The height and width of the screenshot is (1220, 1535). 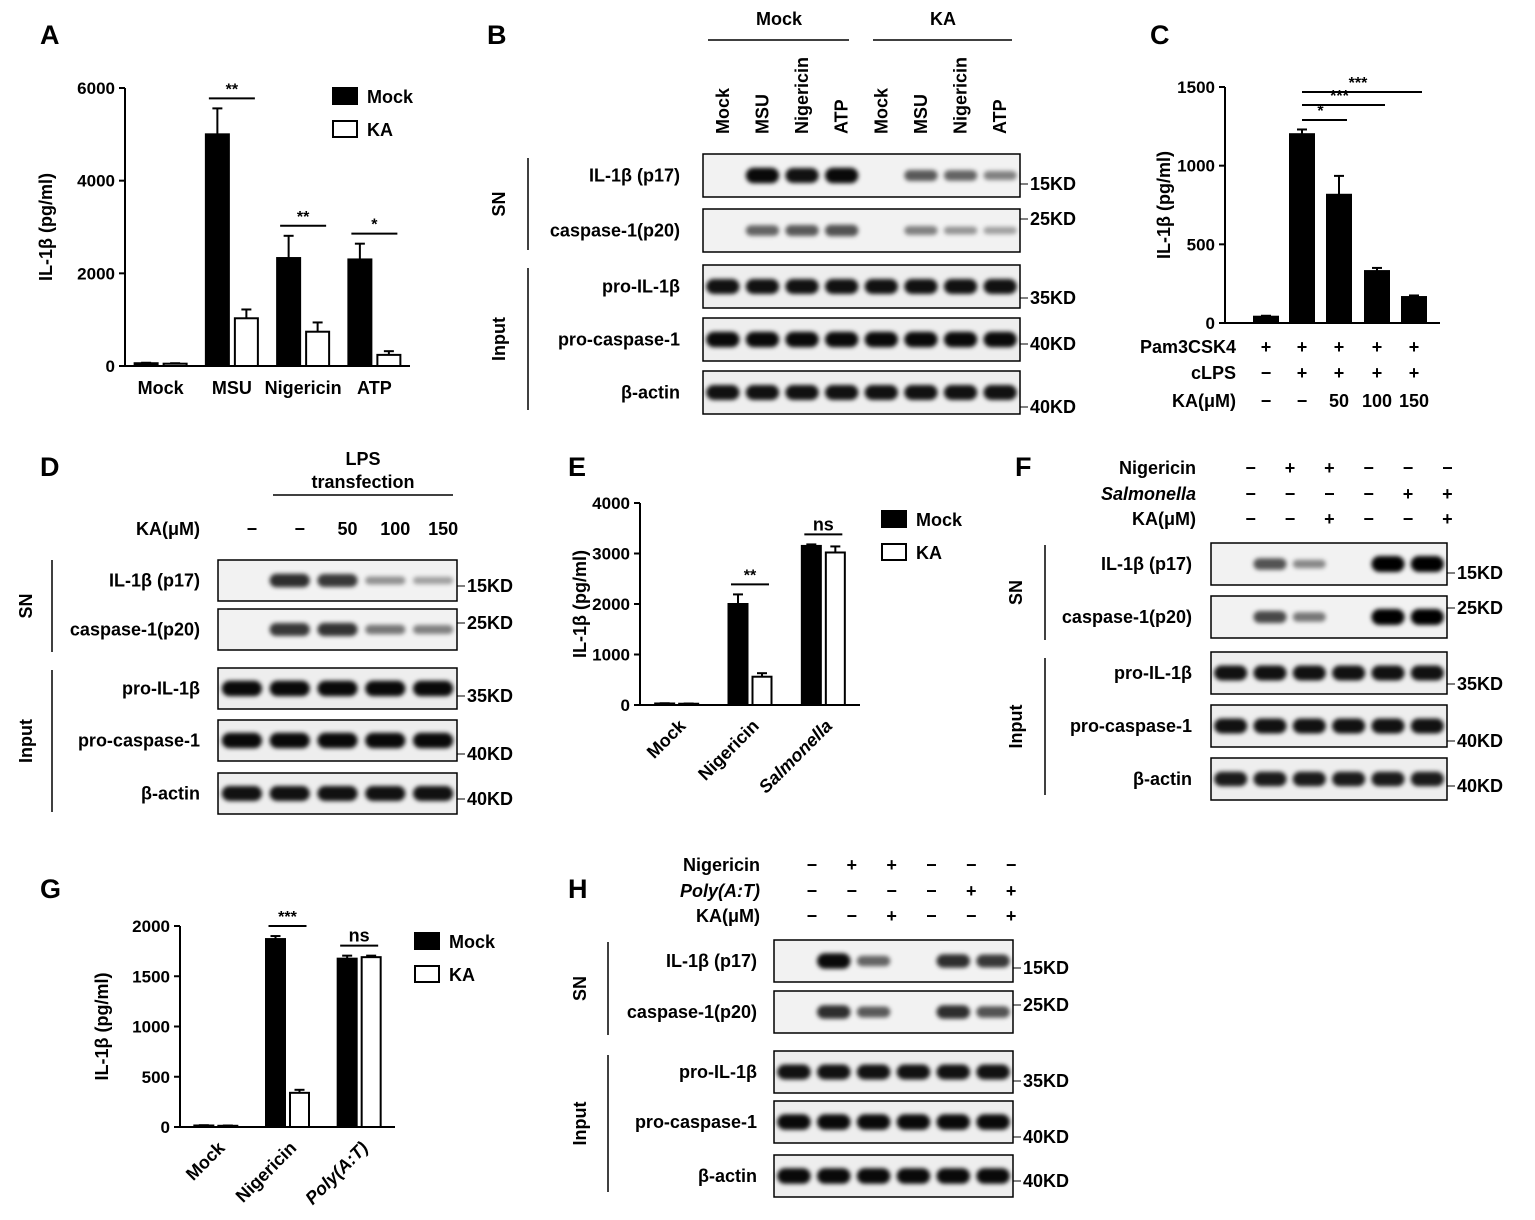 I want to click on y-axis-label: IL-1β (pg/ml), so click(x=1164, y=205).